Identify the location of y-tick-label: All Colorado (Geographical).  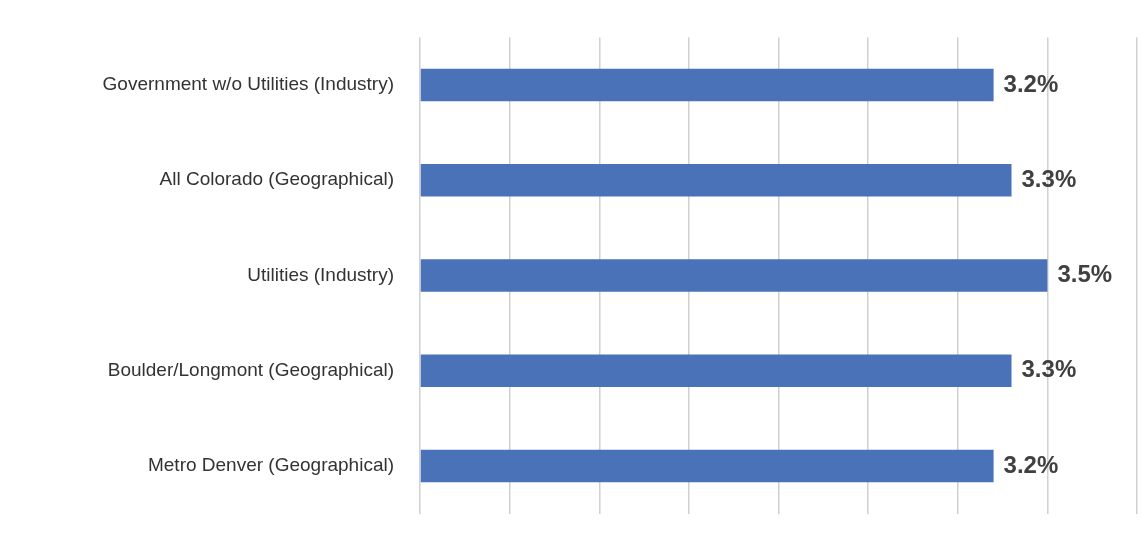
(276, 179).